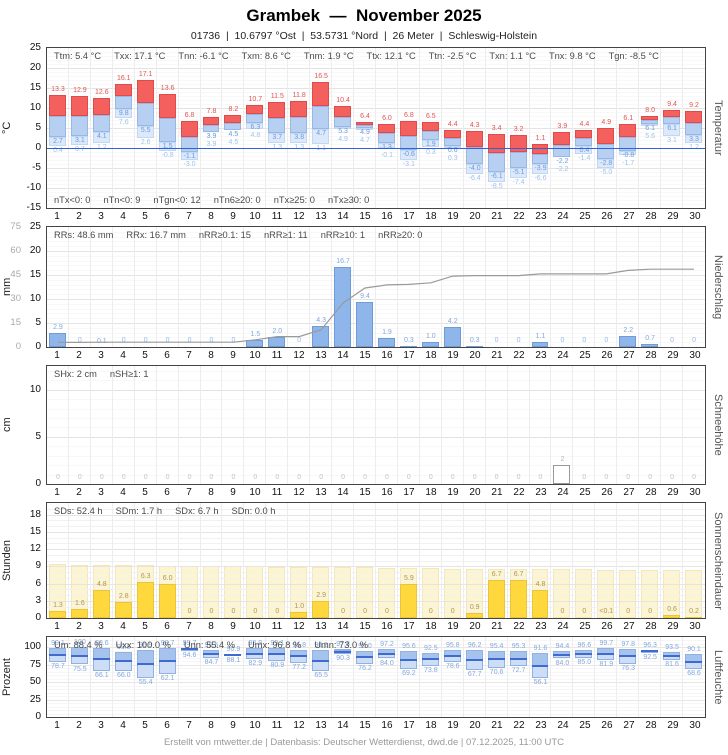 Image resolution: width=728 pixels, height=755 pixels. What do you see at coordinates (452, 56) in the screenshot?
I see `stat-item: Ttn: -2.5 °C` at bounding box center [452, 56].